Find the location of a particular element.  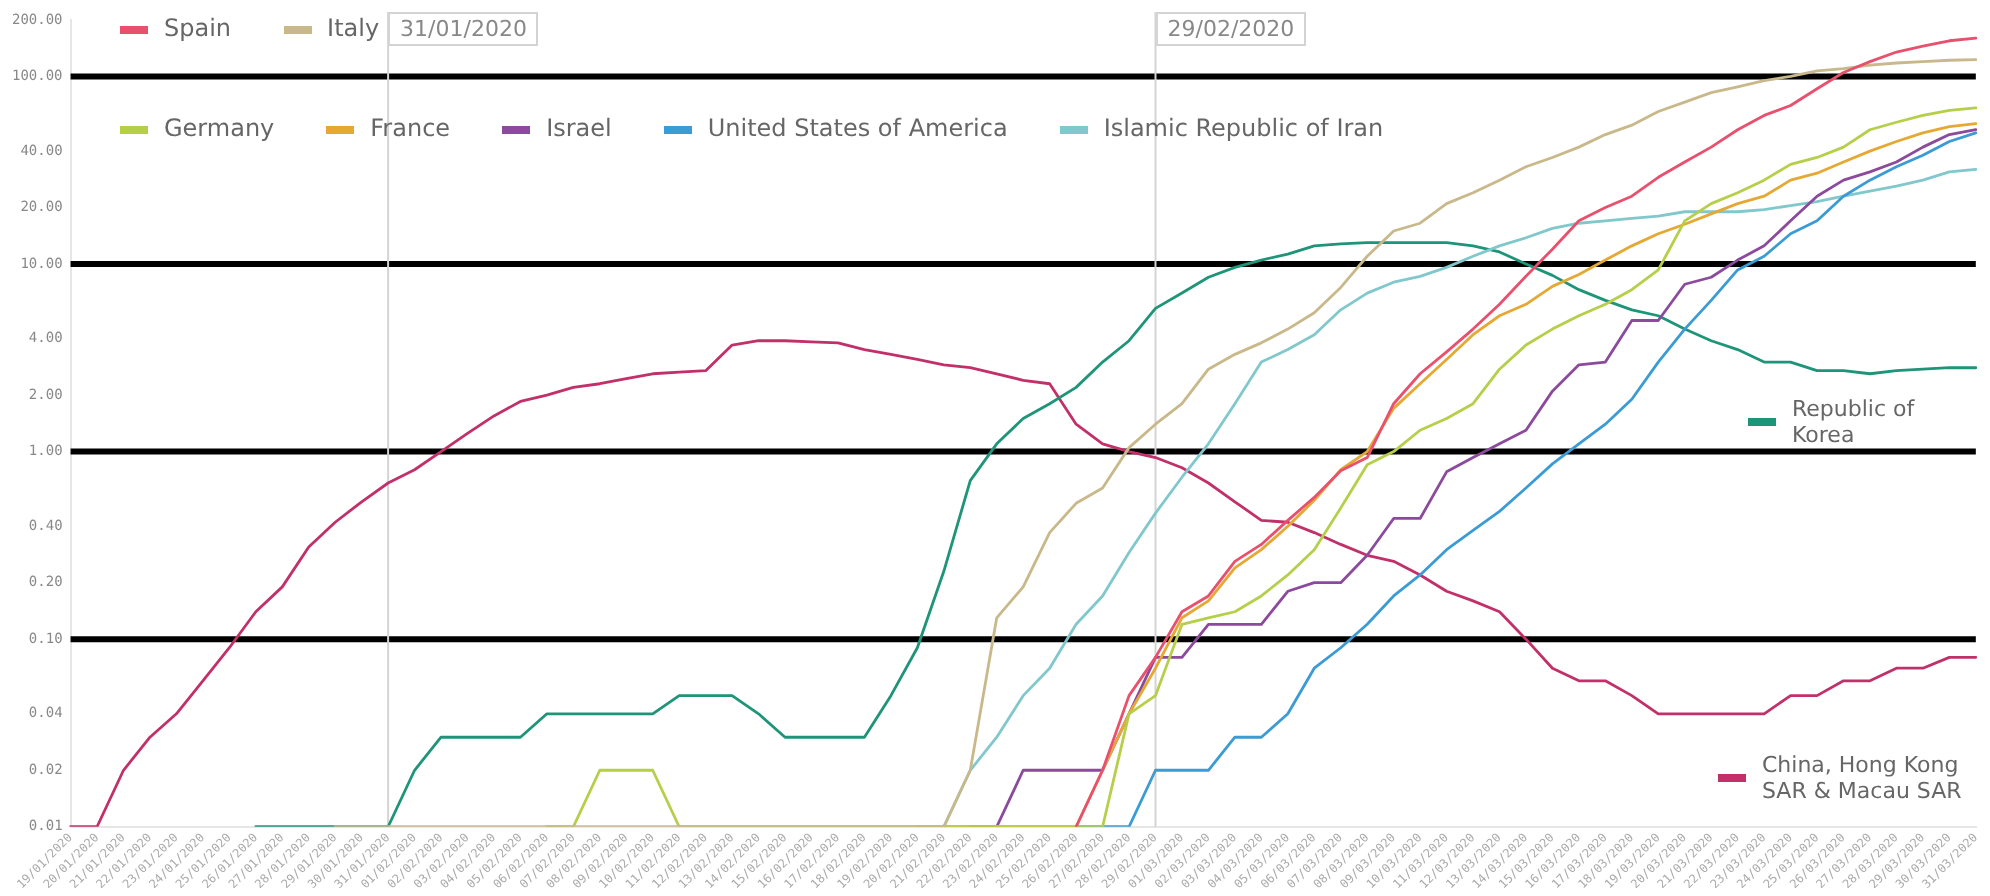

legend-label: United States of America is located at coordinates (857, 128).